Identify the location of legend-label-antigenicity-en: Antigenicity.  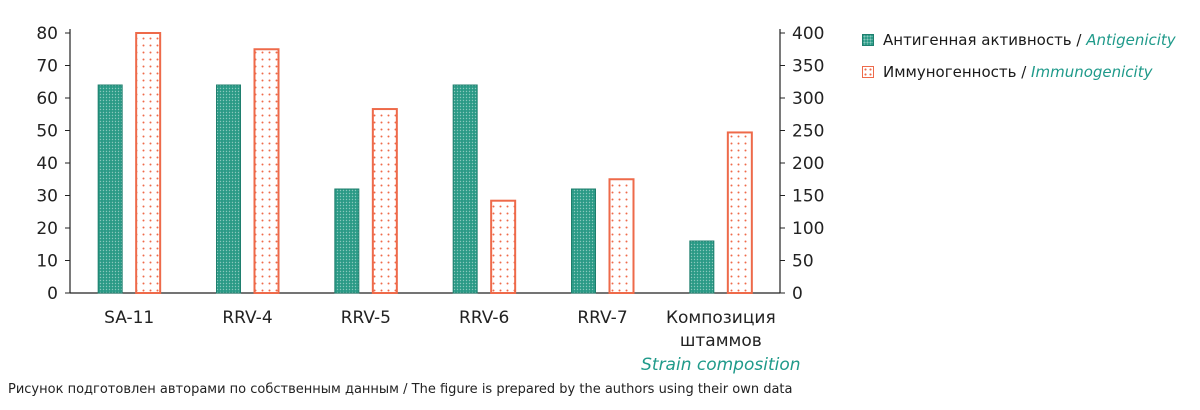
(1131, 40).